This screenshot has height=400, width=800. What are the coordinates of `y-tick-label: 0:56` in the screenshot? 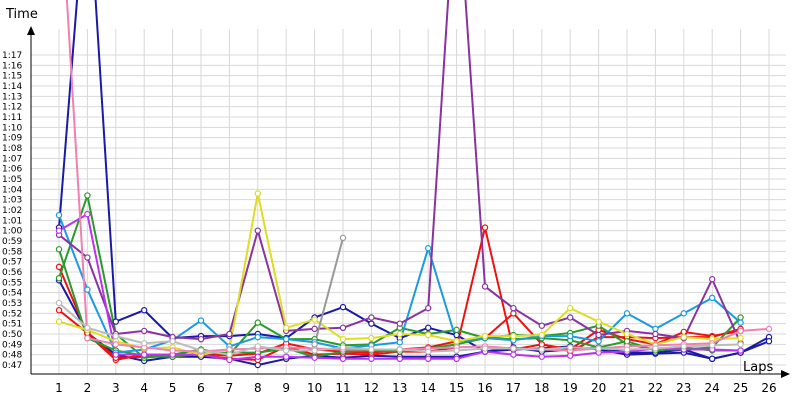 It's located at (12, 273).